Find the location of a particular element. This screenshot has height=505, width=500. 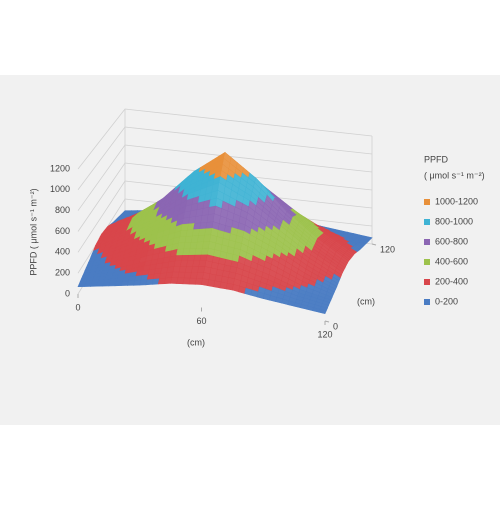

legend-label: 600-800 is located at coordinates (451, 241).